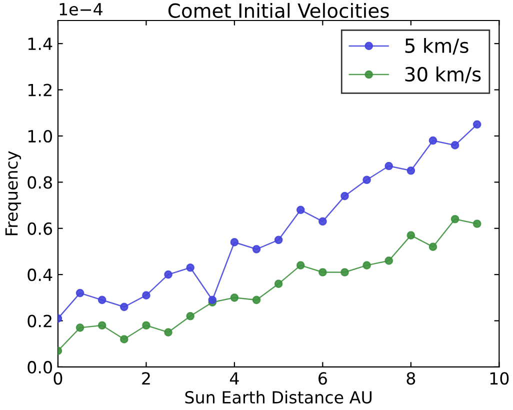 This screenshot has width=513, height=410. I want to click on x-tick-label: 2, so click(146, 378).